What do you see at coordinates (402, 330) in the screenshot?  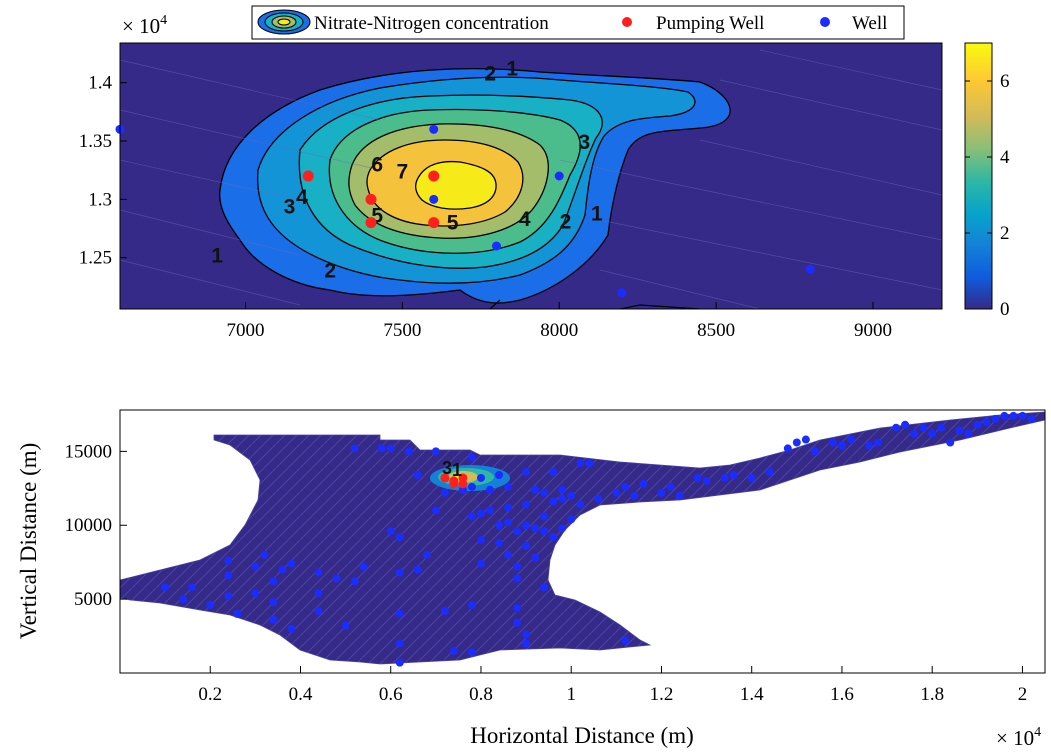 I see `top-x-tick-label: 7500` at bounding box center [402, 330].